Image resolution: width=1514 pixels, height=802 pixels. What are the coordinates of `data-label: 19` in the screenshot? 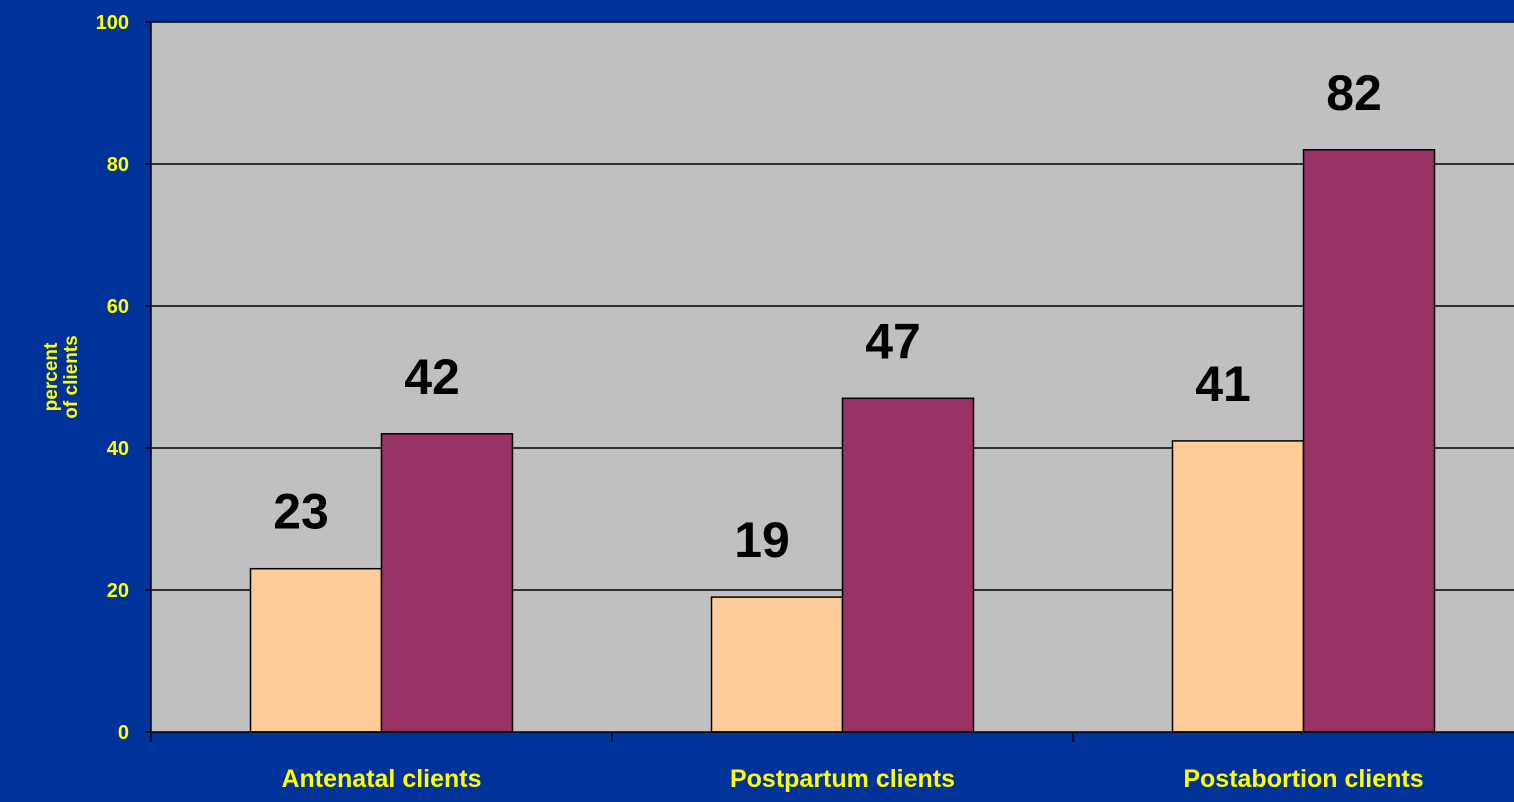 It's located at (762, 540).